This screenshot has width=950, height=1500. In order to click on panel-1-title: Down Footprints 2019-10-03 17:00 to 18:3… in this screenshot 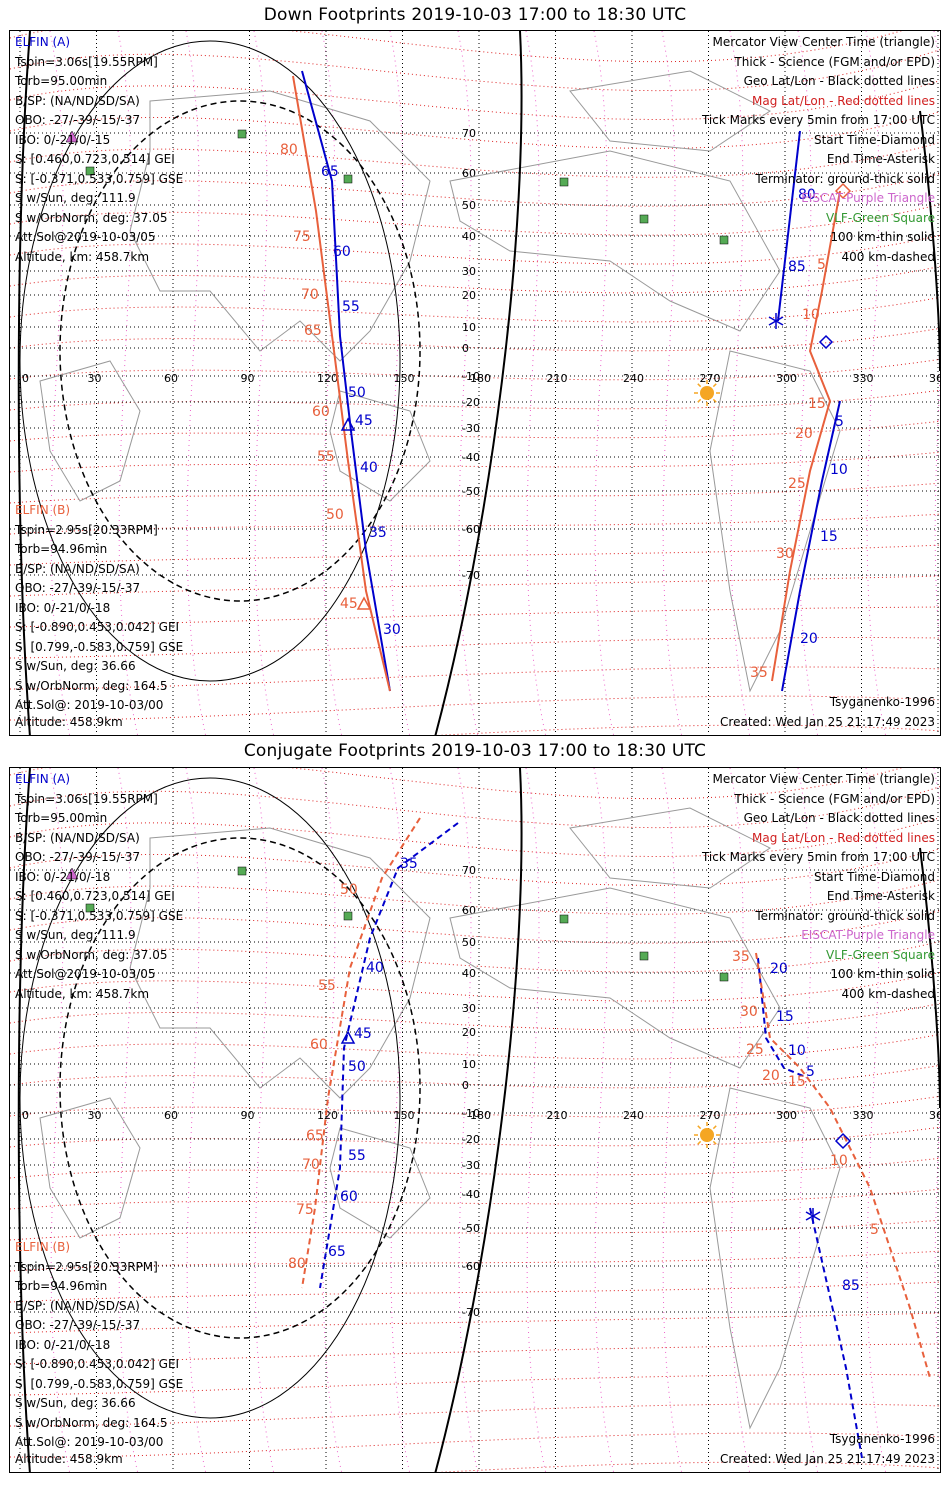, I will do `click(475, 15)`.